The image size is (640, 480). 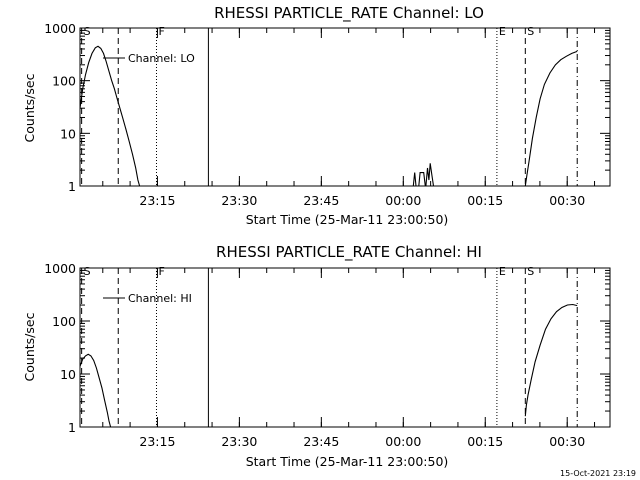 What do you see at coordinates (161, 58) in the screenshot?
I see `legend-label: Channel: LO` at bounding box center [161, 58].